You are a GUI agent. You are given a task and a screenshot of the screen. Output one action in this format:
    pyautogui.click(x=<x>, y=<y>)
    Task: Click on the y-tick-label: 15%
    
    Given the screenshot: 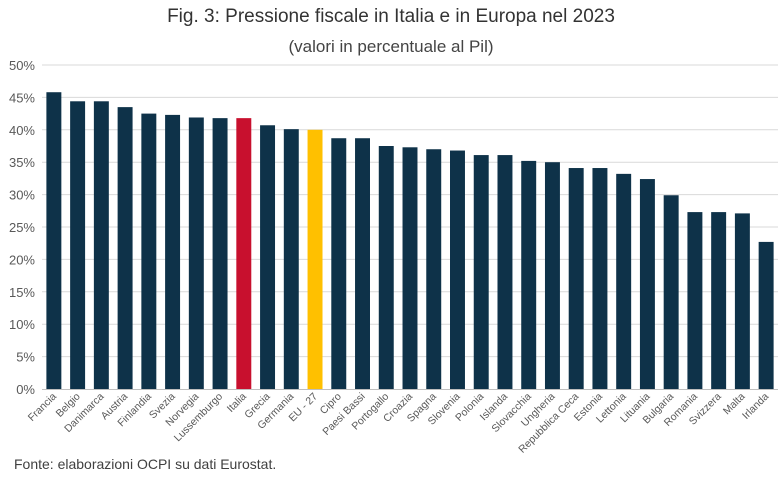 What is the action you would take?
    pyautogui.click(x=22, y=292)
    